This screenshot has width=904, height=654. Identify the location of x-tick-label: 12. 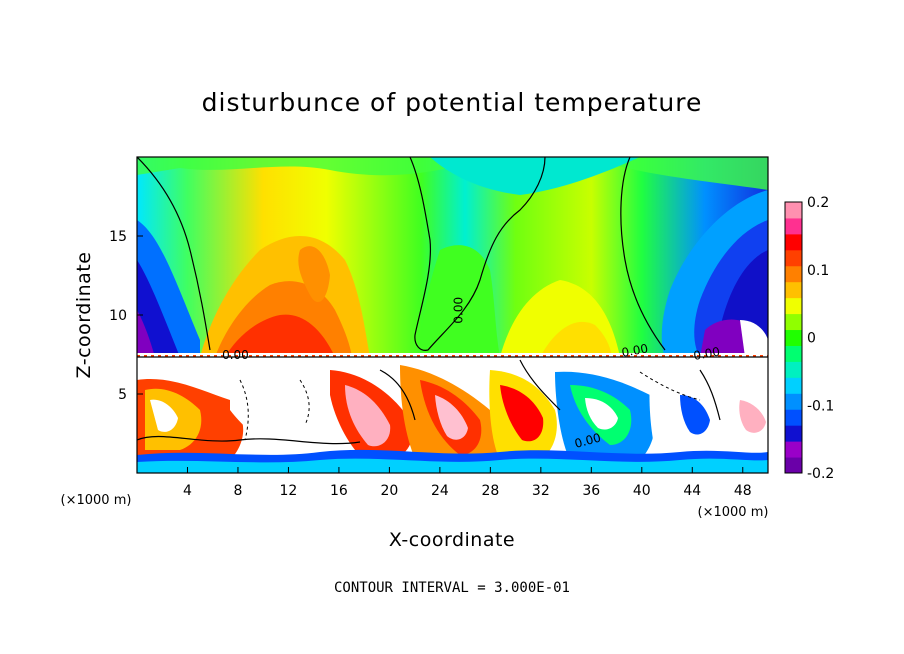
(289, 491).